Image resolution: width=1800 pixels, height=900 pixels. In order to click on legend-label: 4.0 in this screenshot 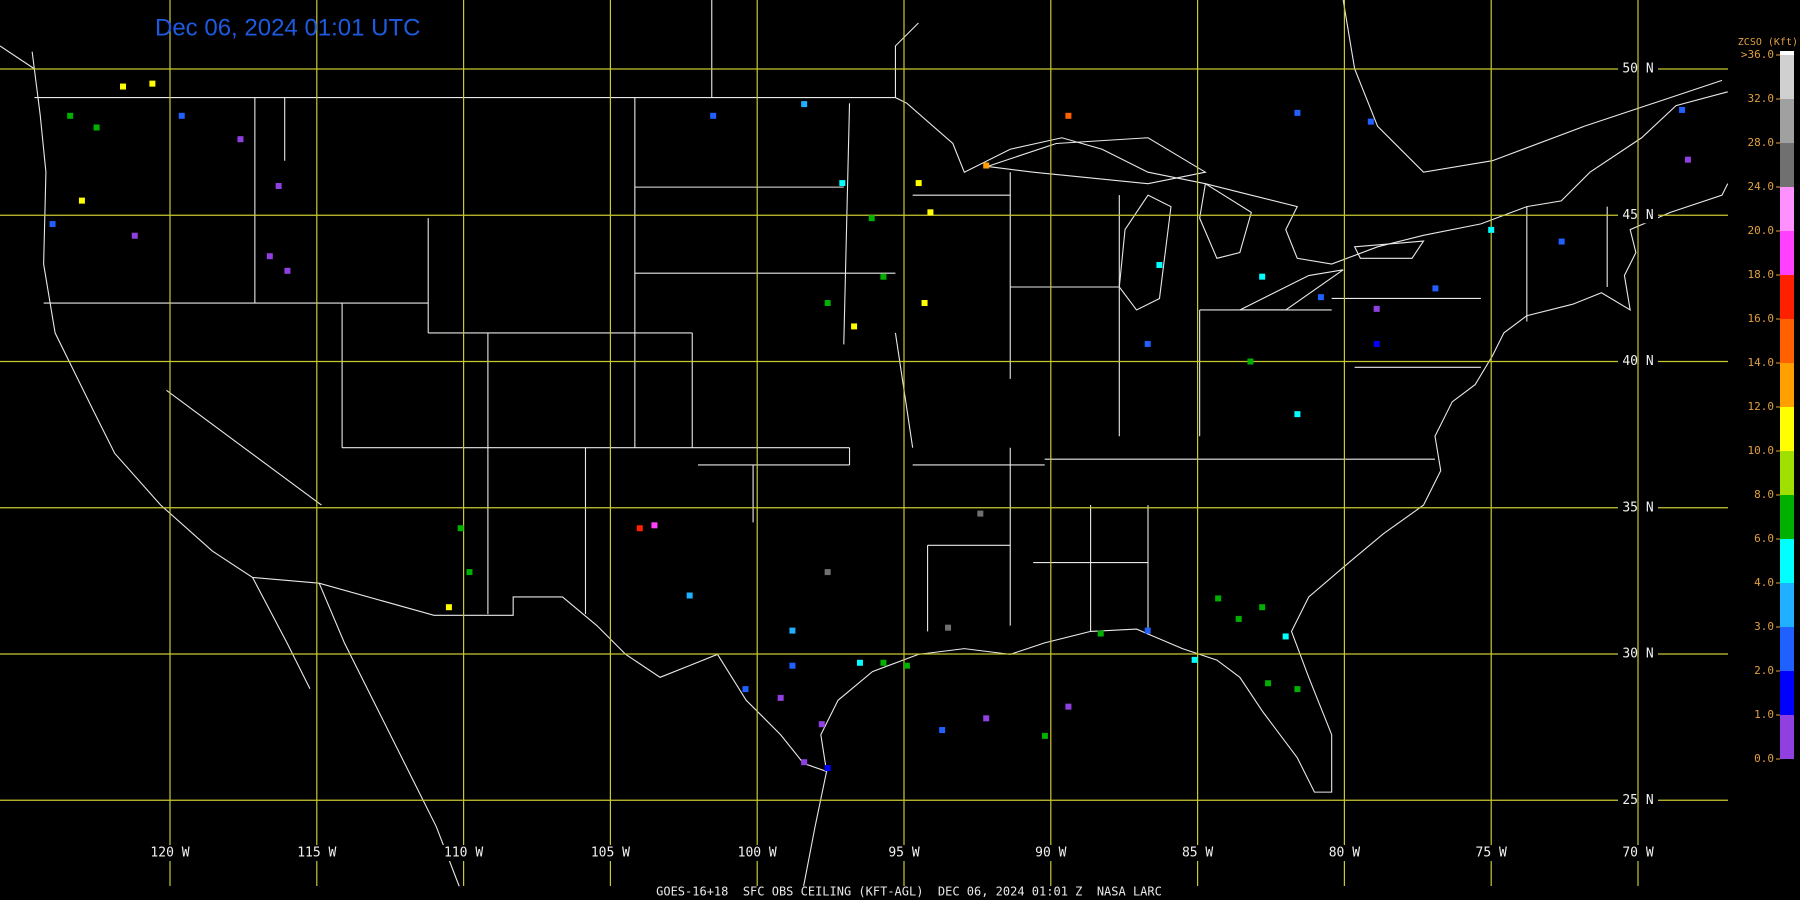, I will do `click(1764, 582)`.